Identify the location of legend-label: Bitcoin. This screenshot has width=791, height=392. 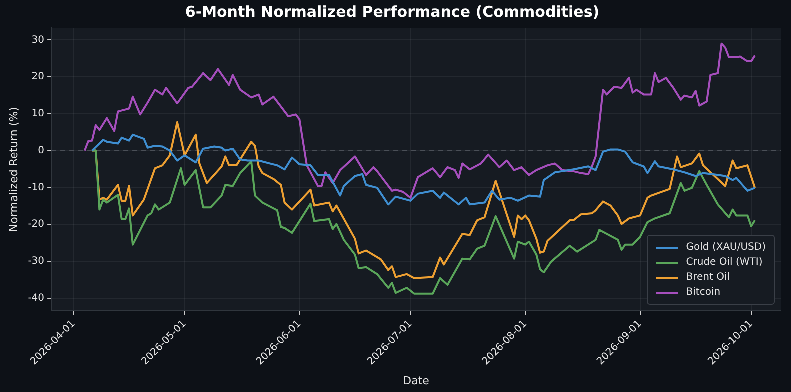
(703, 292).